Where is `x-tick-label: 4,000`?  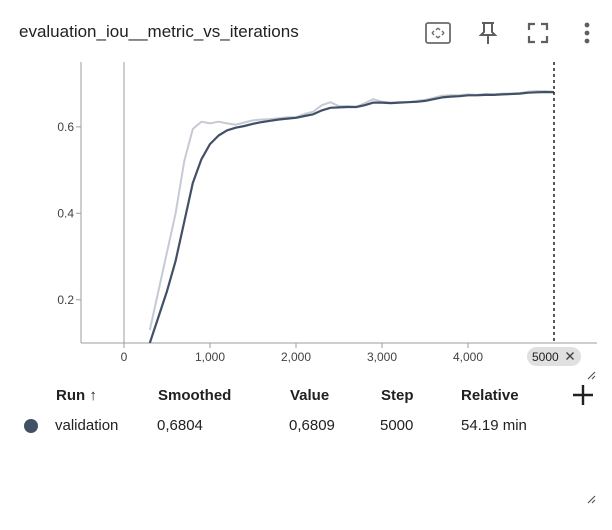
x-tick-label: 4,000 is located at coordinates (468, 357).